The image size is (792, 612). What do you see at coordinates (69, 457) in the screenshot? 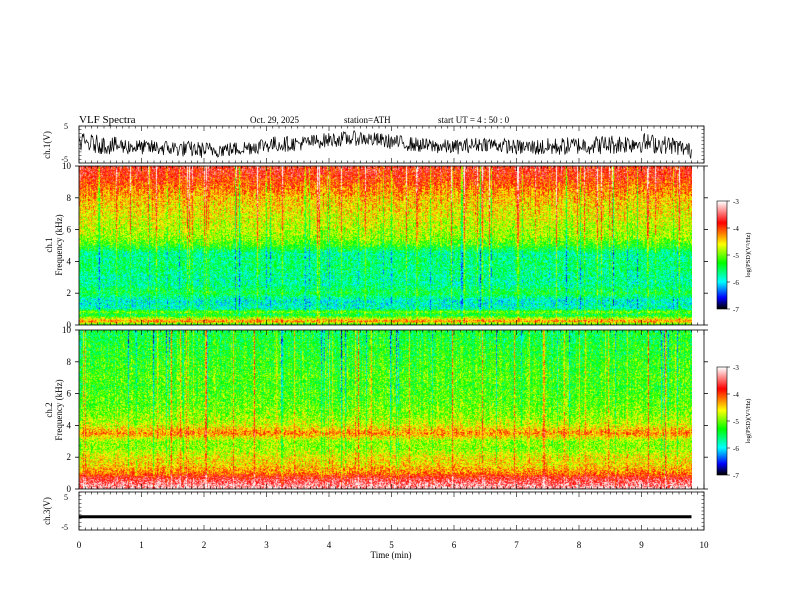
I see `spectrogram-bottom-ytick-label: 2` at bounding box center [69, 457].